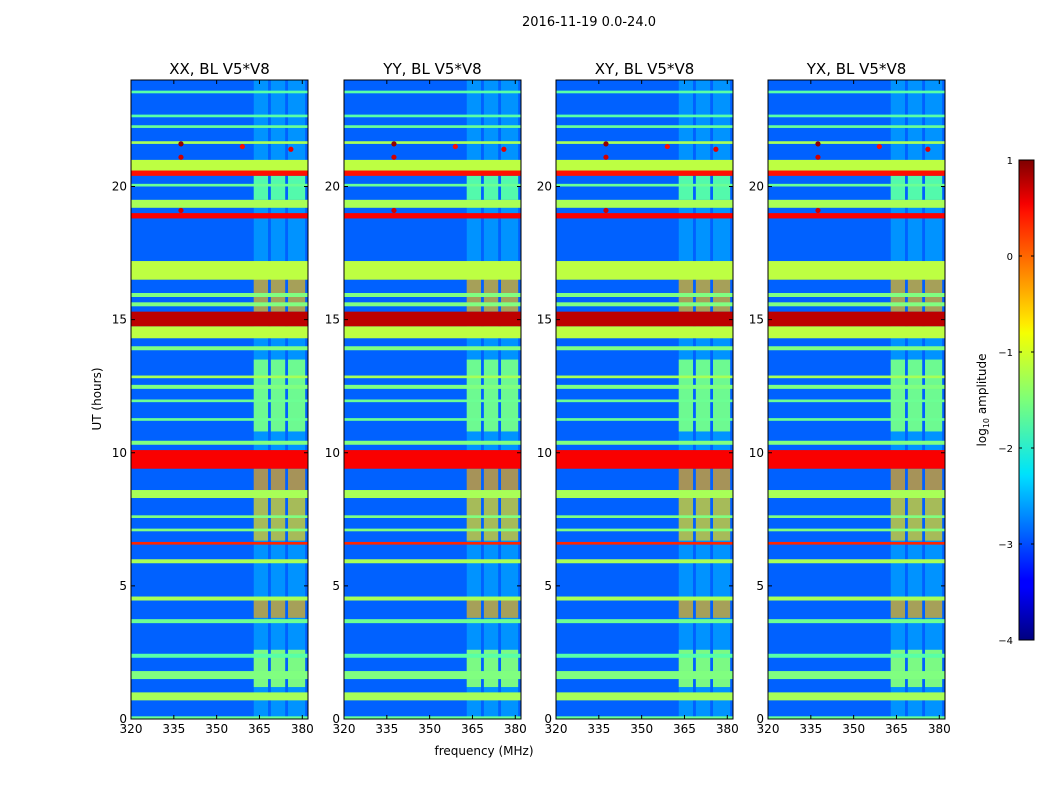 The height and width of the screenshot is (800, 1050). Describe the element at coordinates (856, 69) in the screenshot. I see `panel-title: YX, BL V5*V8` at that location.